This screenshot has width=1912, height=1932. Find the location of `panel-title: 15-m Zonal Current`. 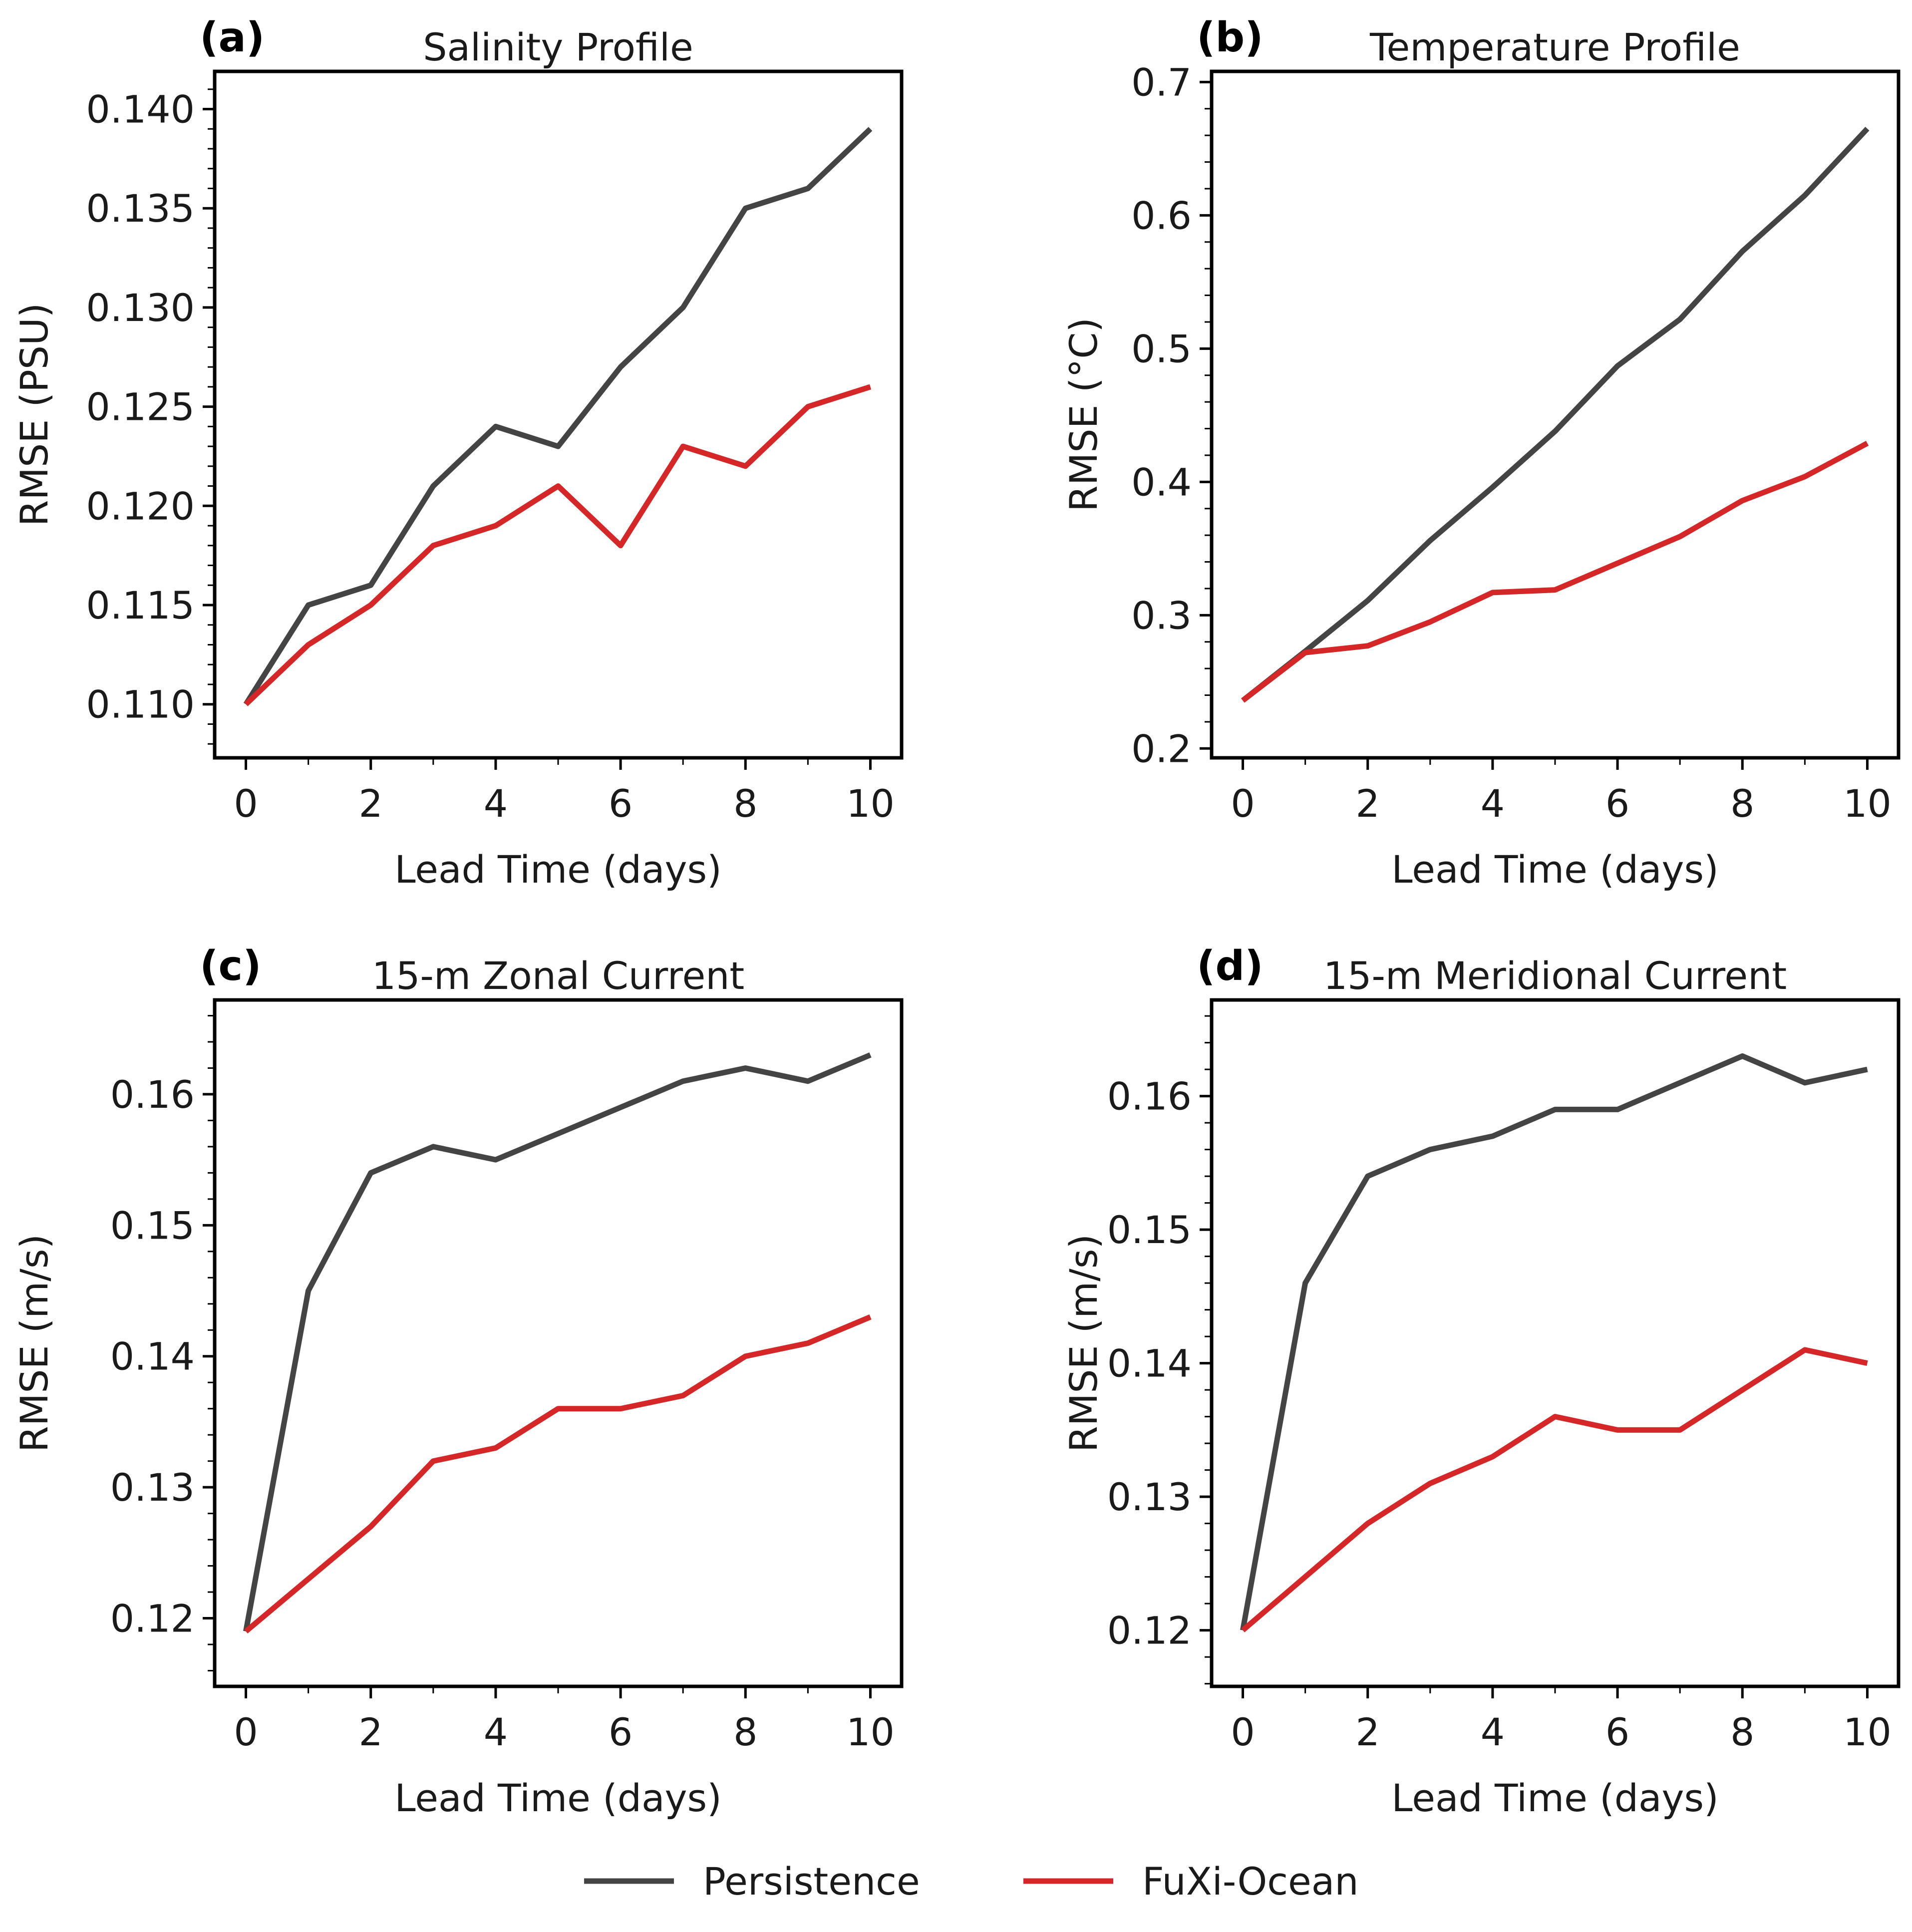

panel-title: 15-m Zonal Current is located at coordinates (558, 976).